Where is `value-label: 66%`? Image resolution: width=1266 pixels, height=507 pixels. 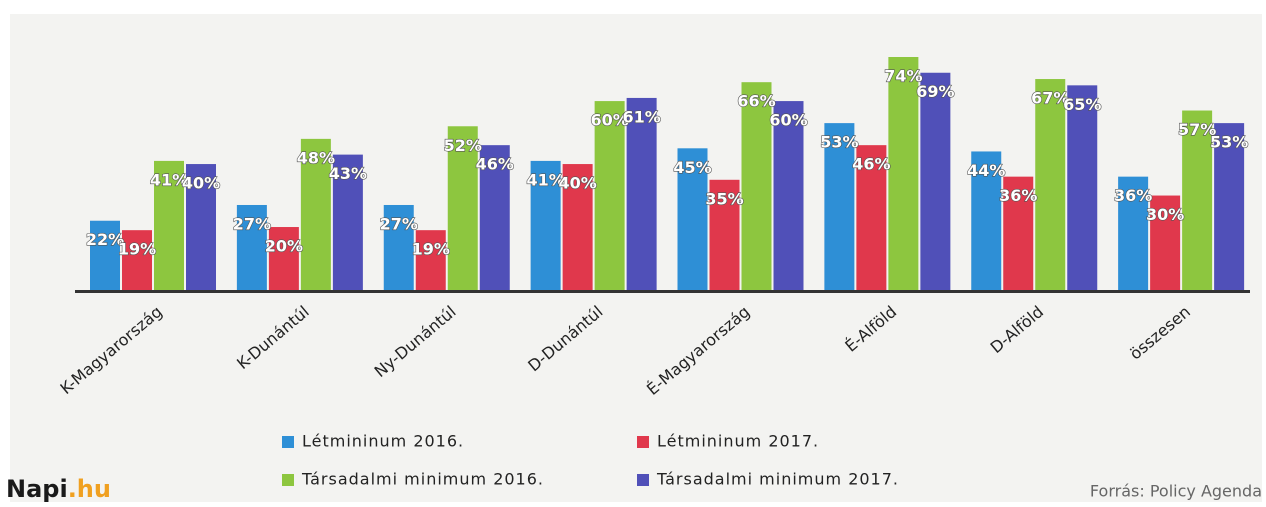 value-label: 66% is located at coordinates (756, 101).